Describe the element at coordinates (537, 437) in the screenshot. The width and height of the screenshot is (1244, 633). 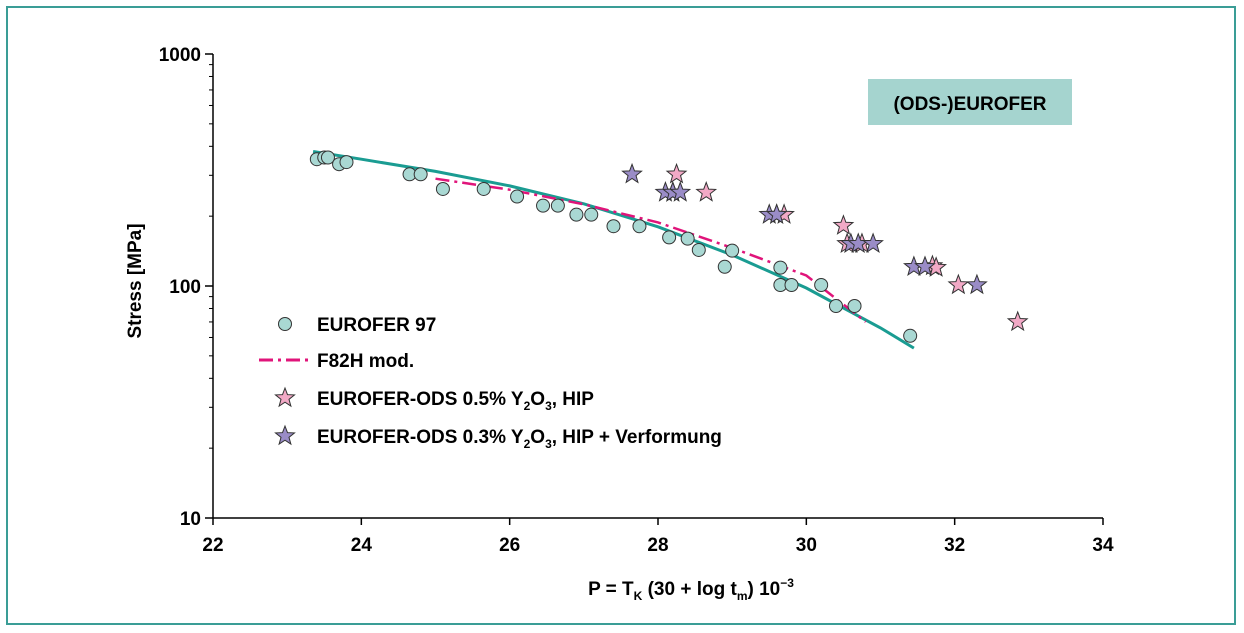
I see `legend-ods03-mid: O` at that location.